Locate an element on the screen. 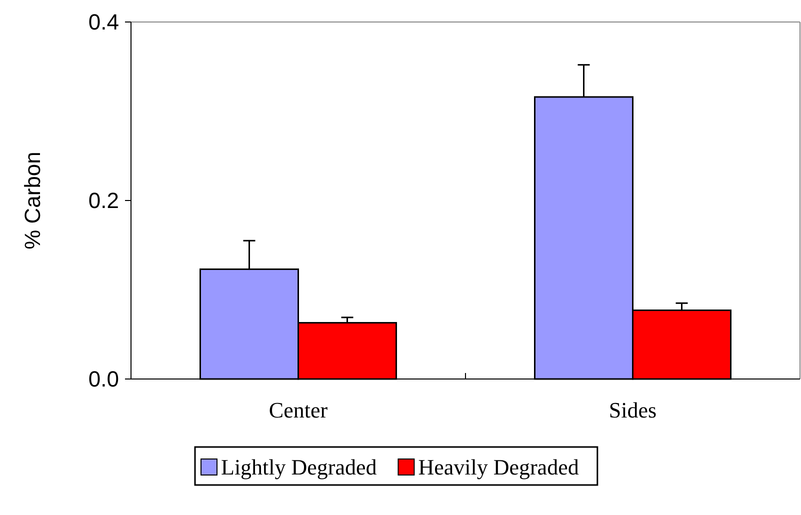 The height and width of the screenshot is (515, 801). legend-label: Lightly Degraded is located at coordinates (299, 467).